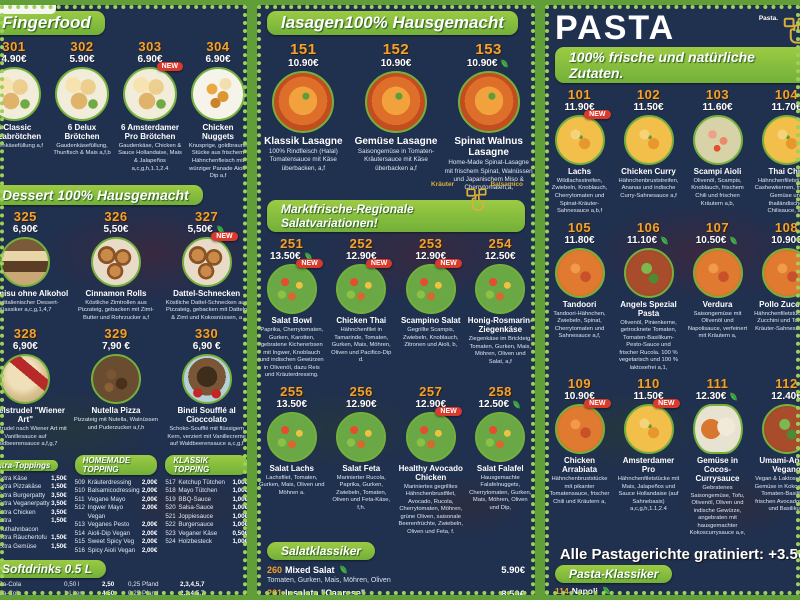 The width and height of the screenshot is (800, 600). What do you see at coordinates (717, 171) in the screenshot?
I see `item-name: Scampi Aioli` at bounding box center [717, 171].